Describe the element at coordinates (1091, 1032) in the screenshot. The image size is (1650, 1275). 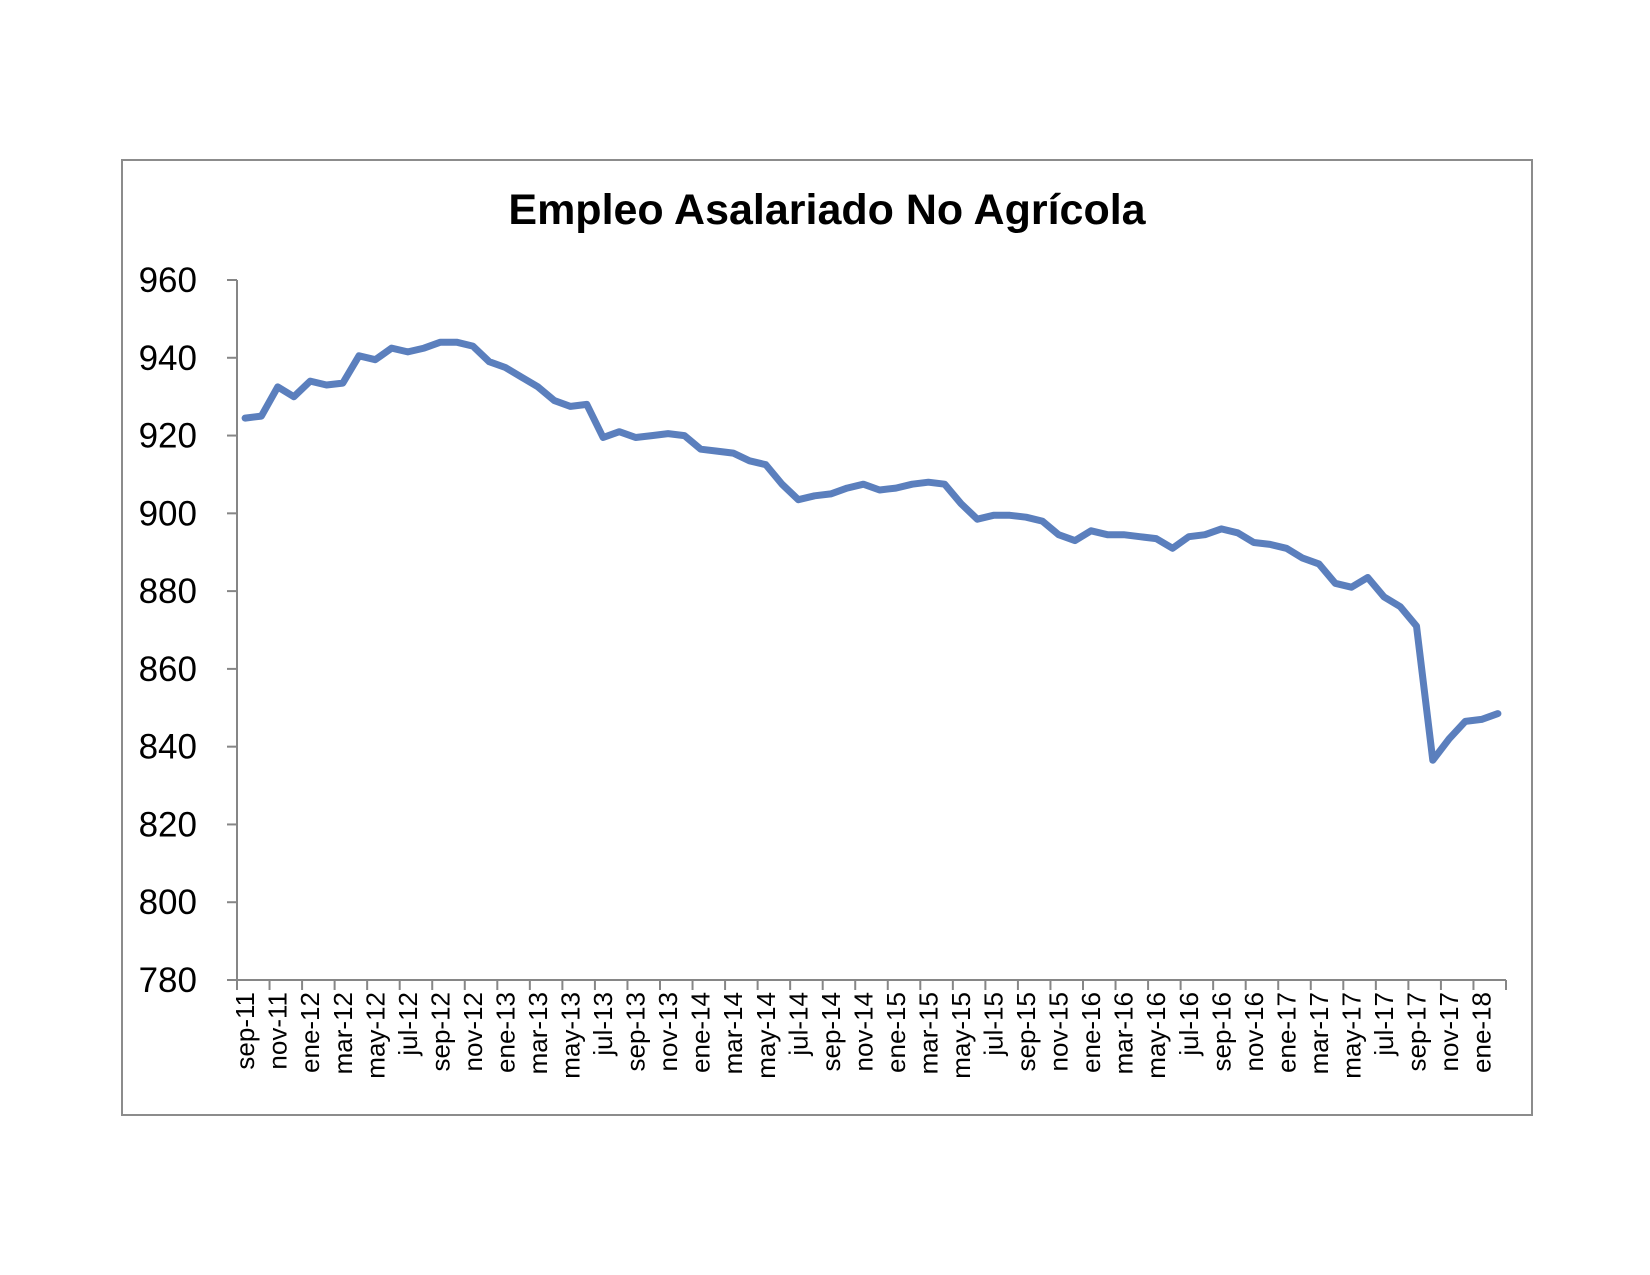
I see `x-tick-label: ene-16` at that location.